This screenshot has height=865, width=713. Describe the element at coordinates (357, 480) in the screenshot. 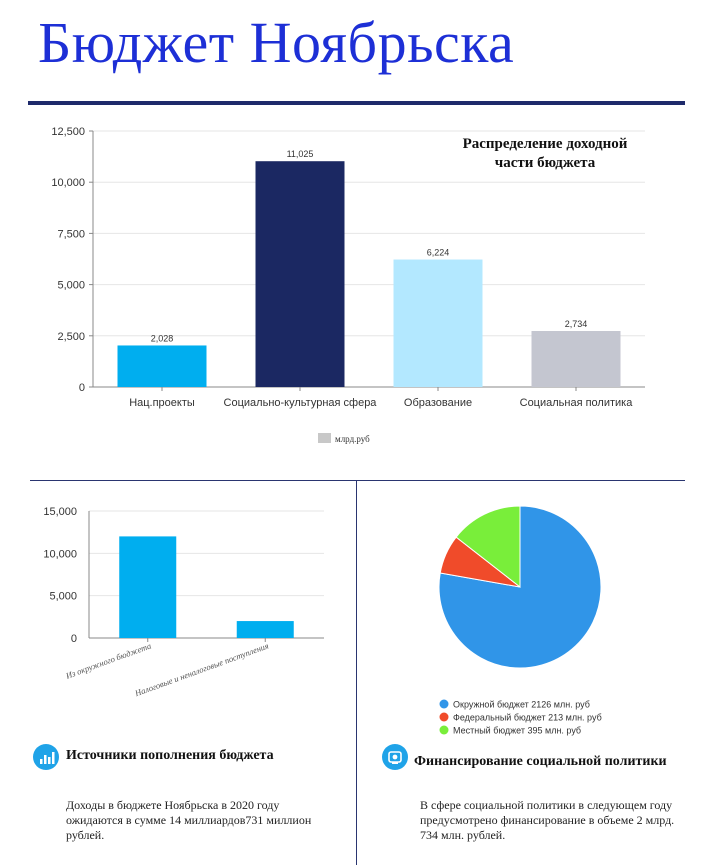

I see `middle-divider` at that location.